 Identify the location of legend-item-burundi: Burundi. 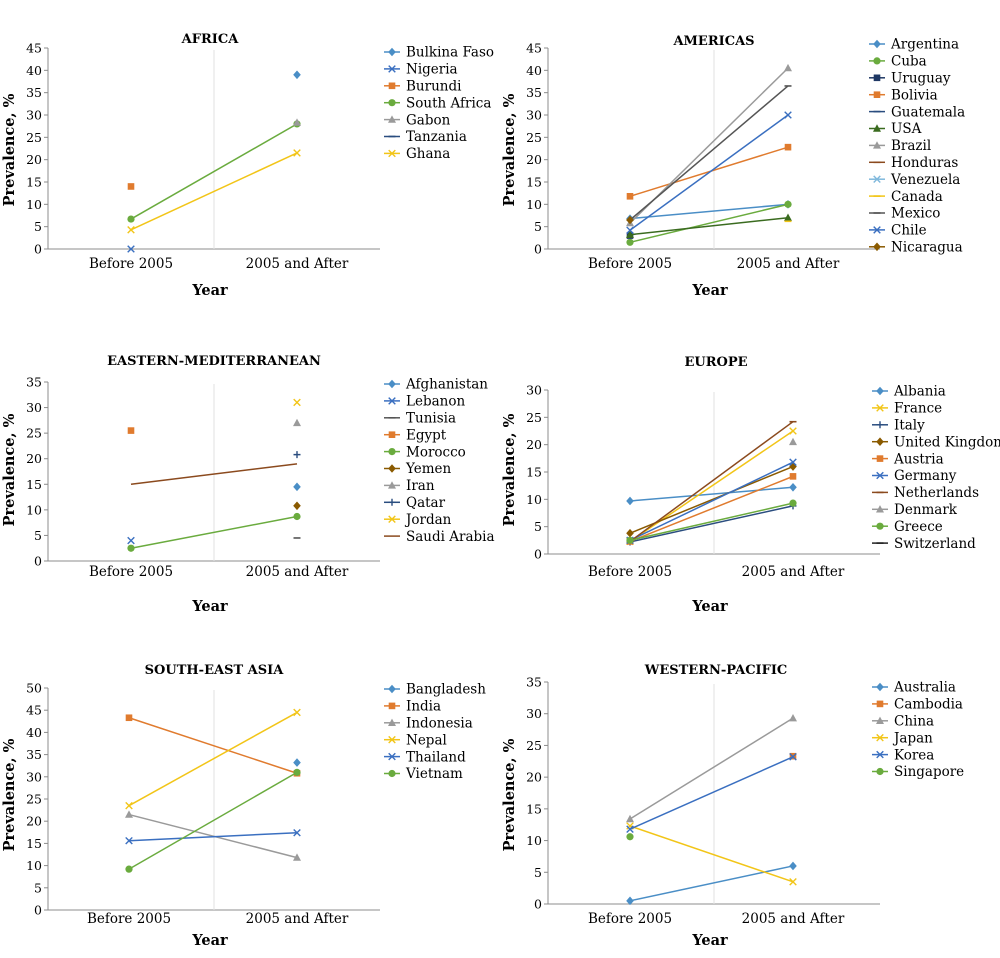
(423, 87).